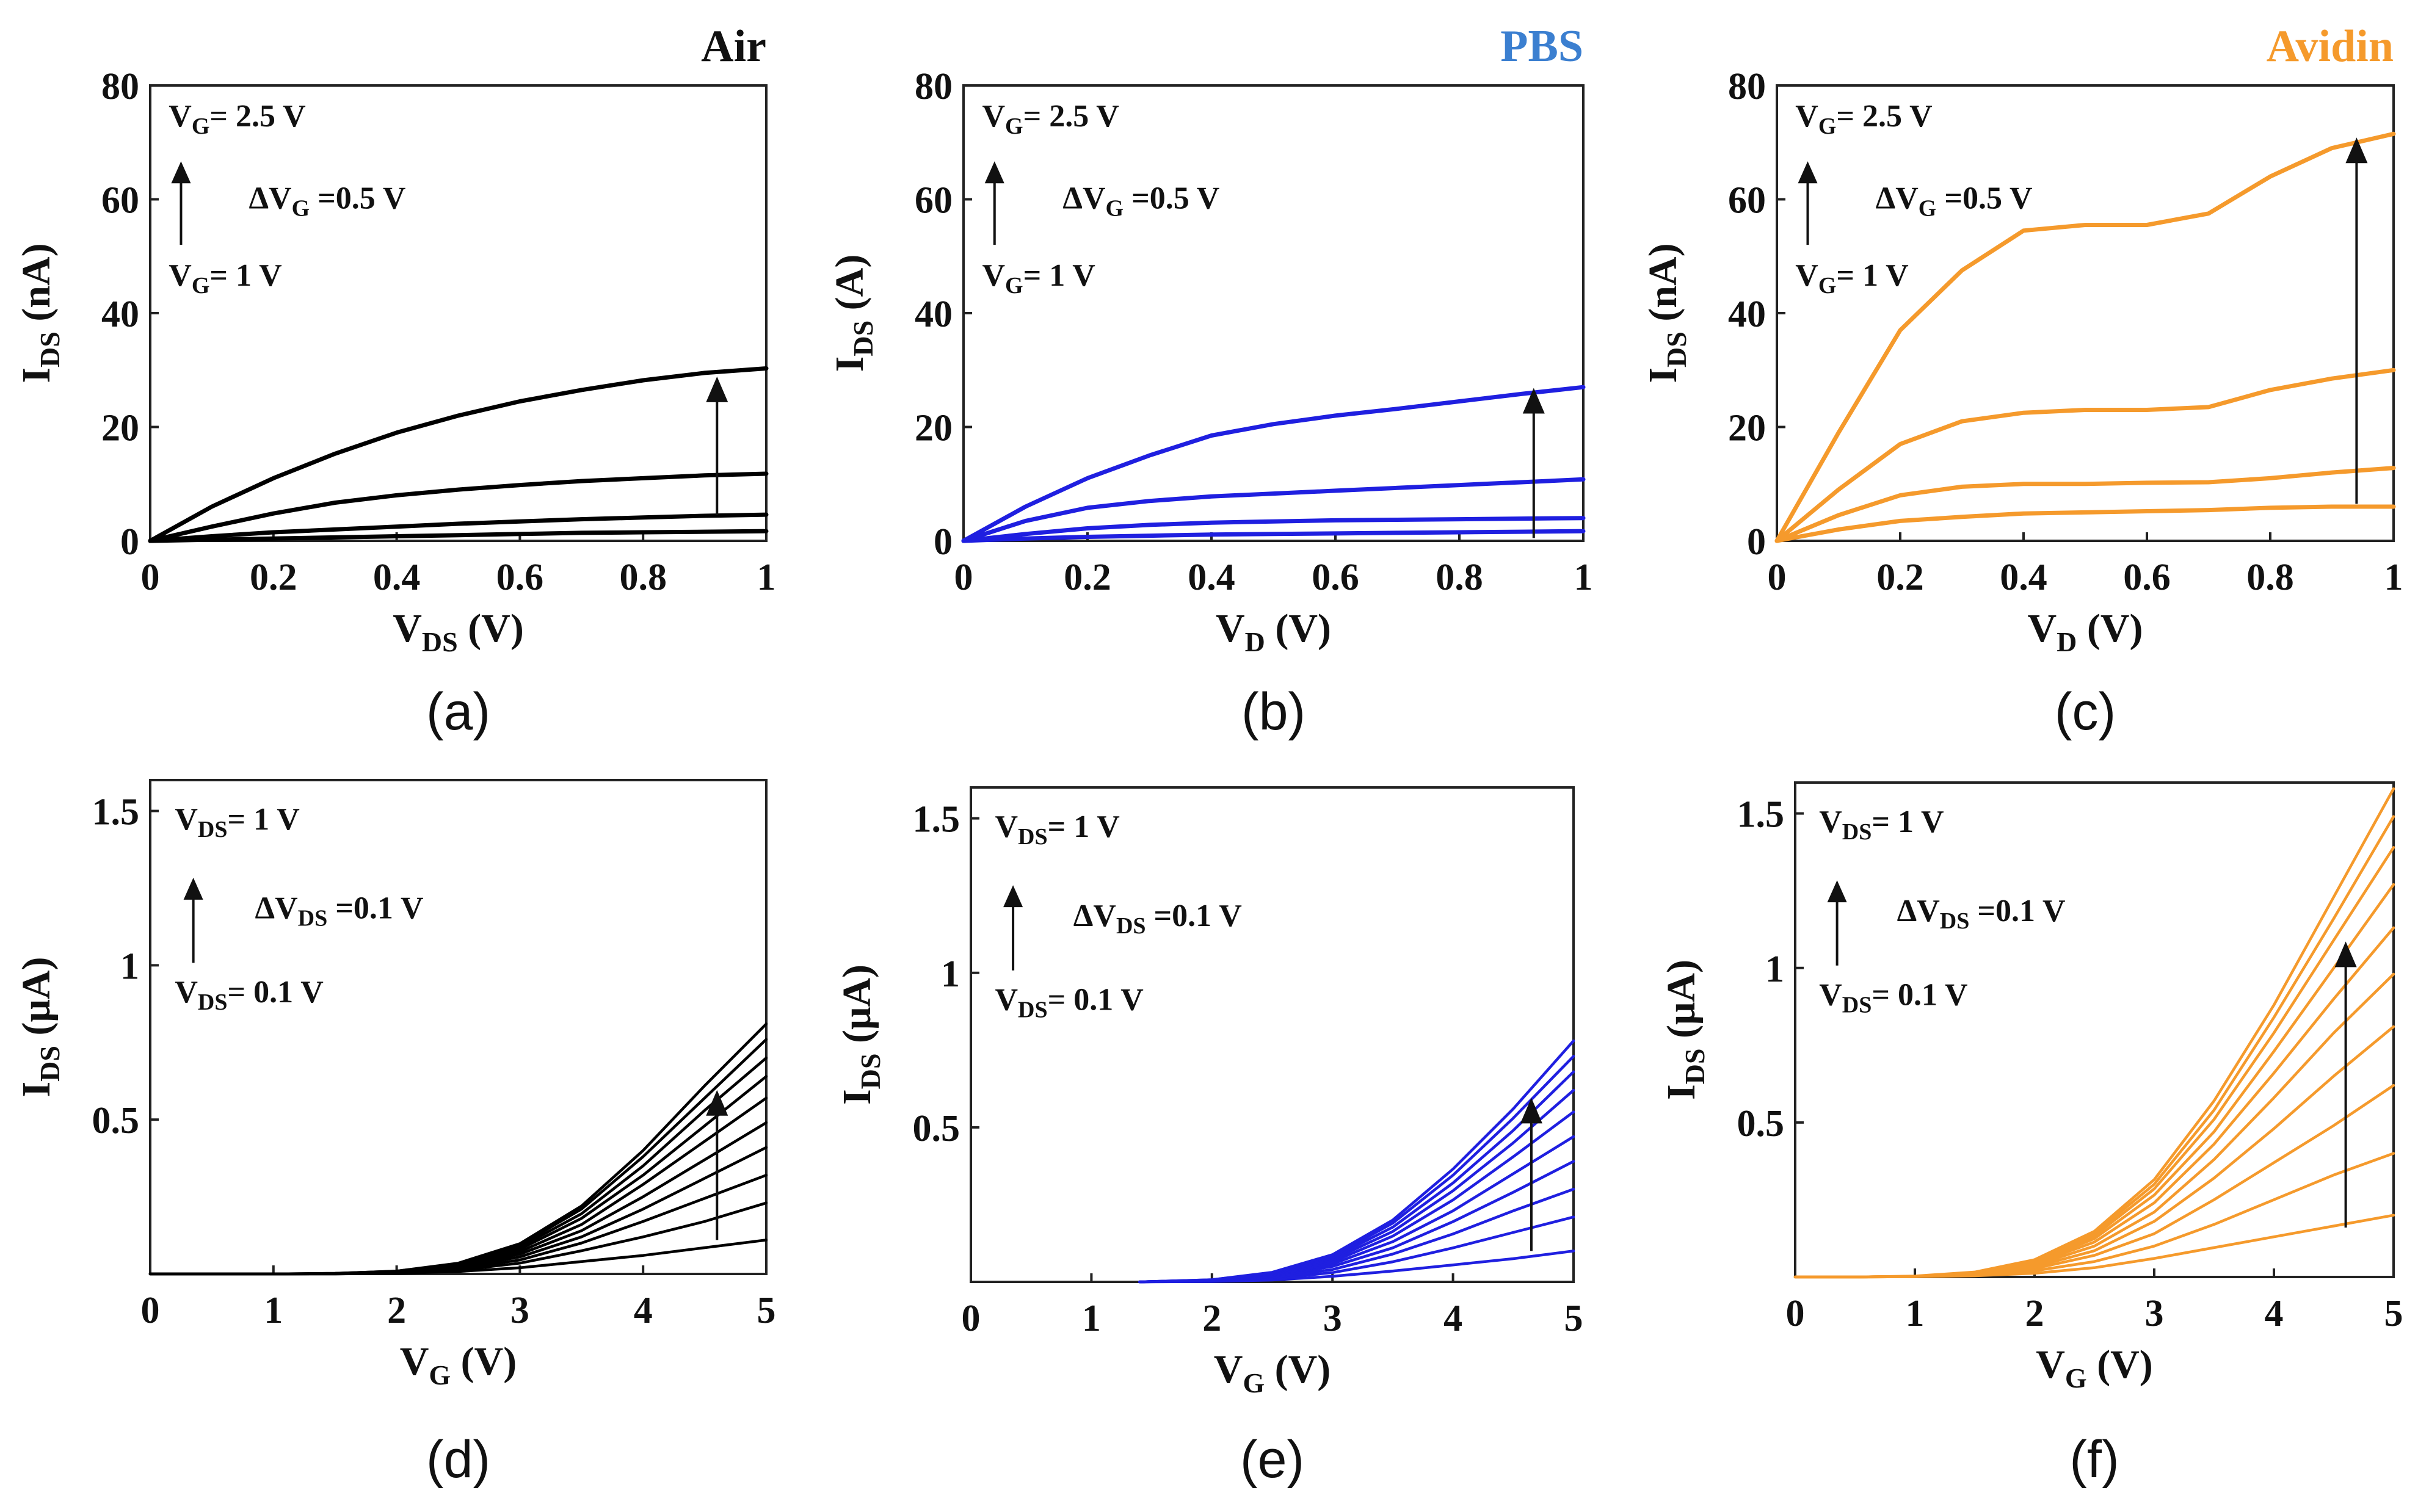 Image resolution: width=2429 pixels, height=1512 pixels. I want to click on label-part: =0.5 V, so click(1171, 198).